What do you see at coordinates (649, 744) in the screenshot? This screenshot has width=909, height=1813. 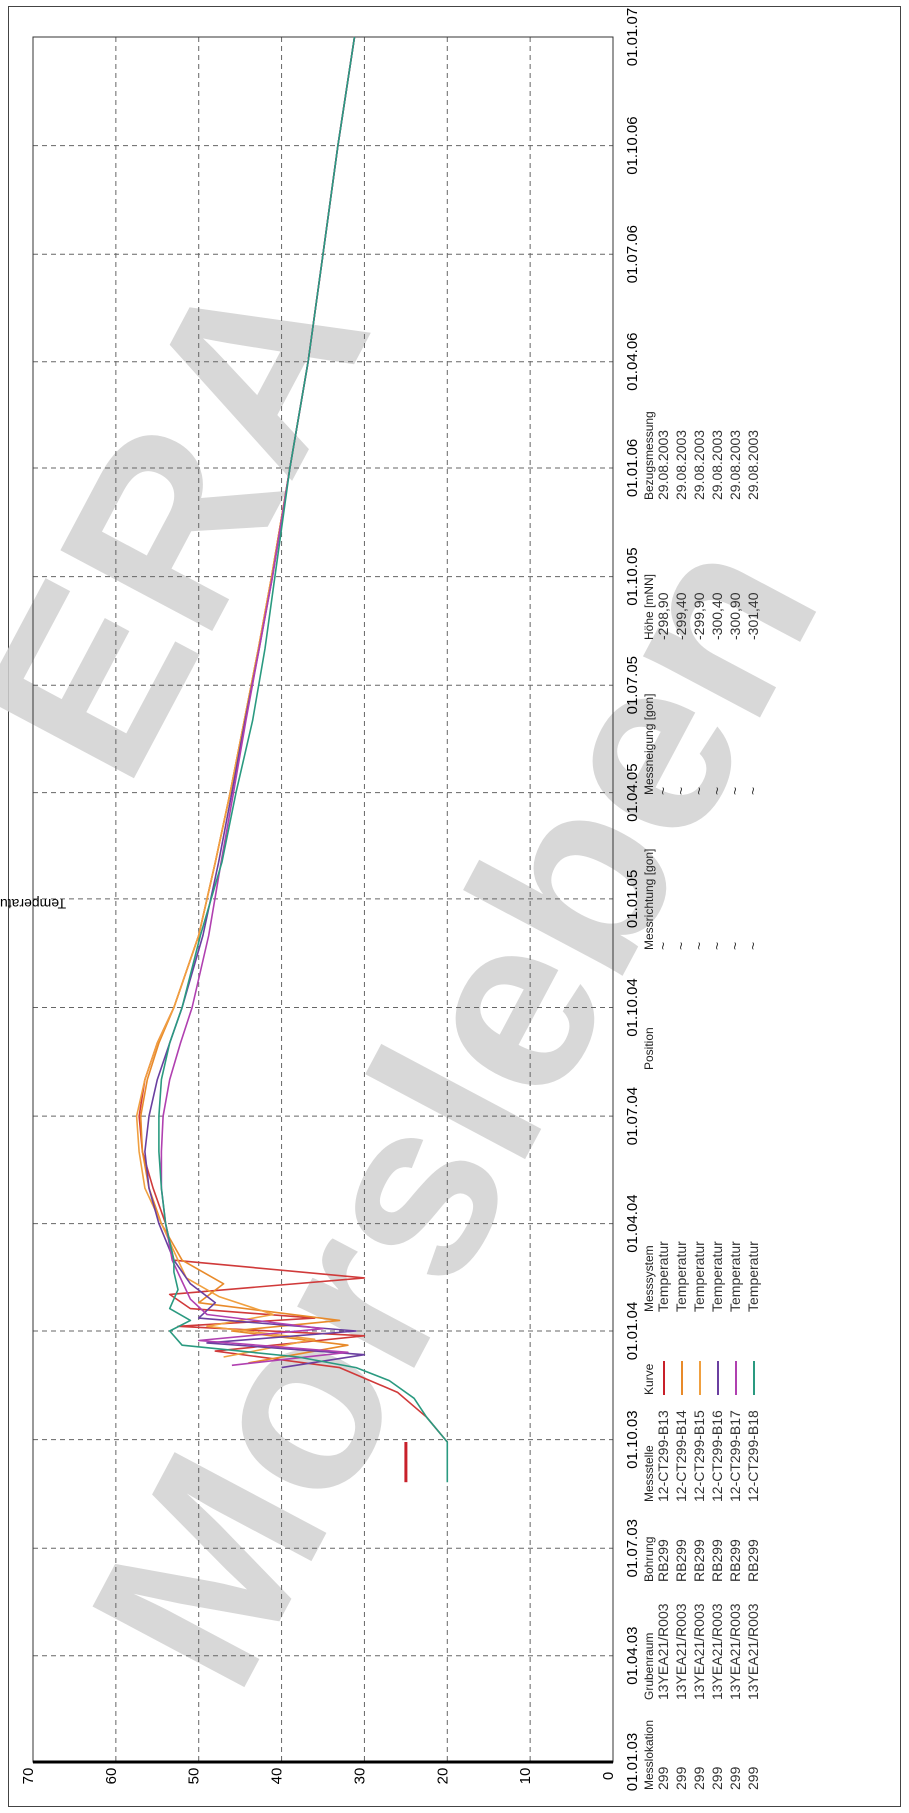 I see `legend-header-messneigung: Messneigung [gon]` at bounding box center [649, 744].